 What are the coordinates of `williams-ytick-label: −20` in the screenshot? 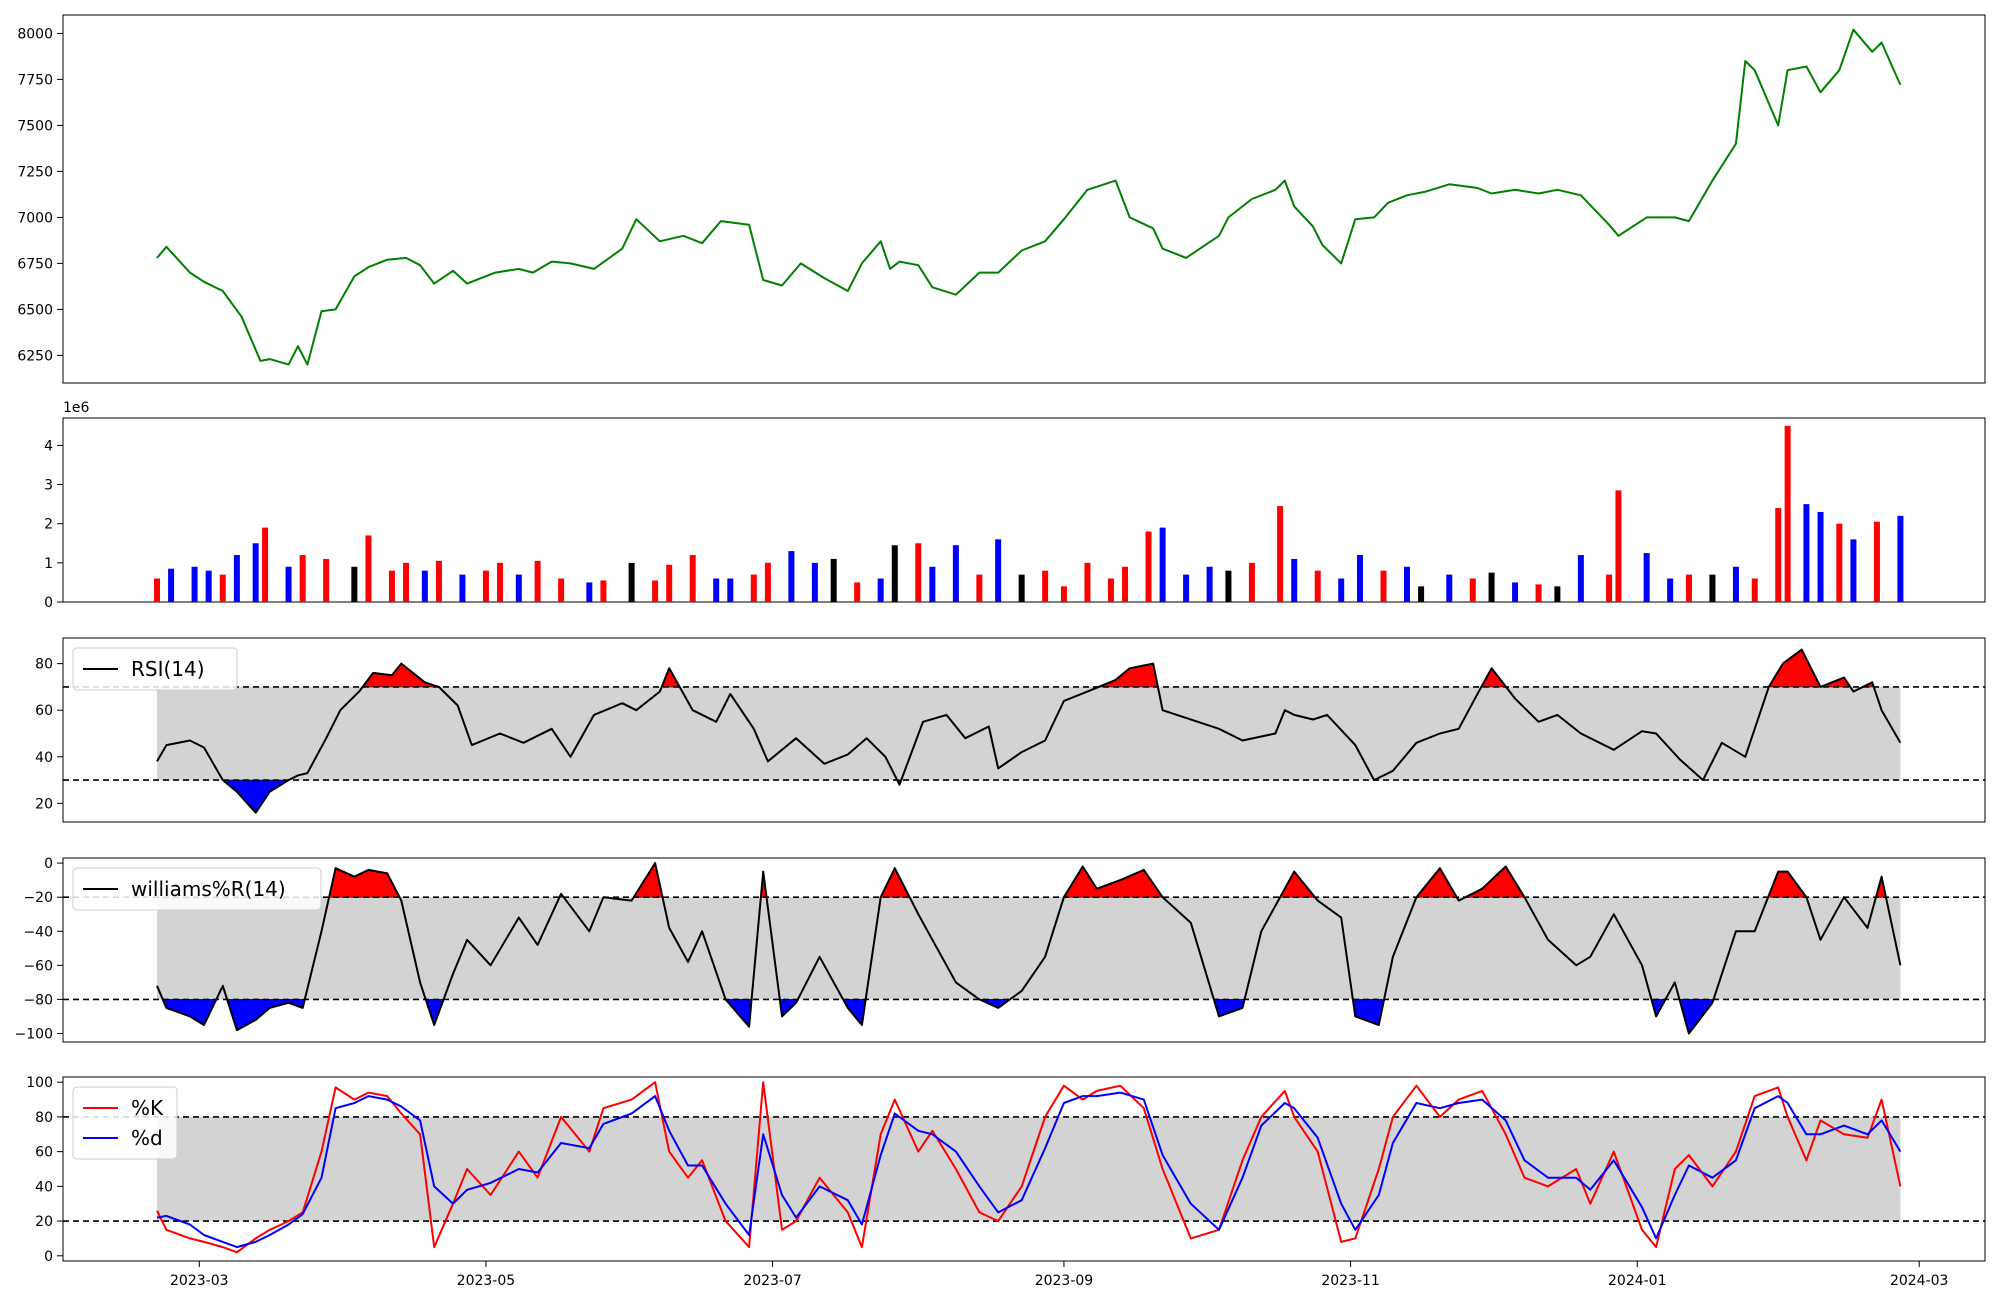 It's located at (38, 898).